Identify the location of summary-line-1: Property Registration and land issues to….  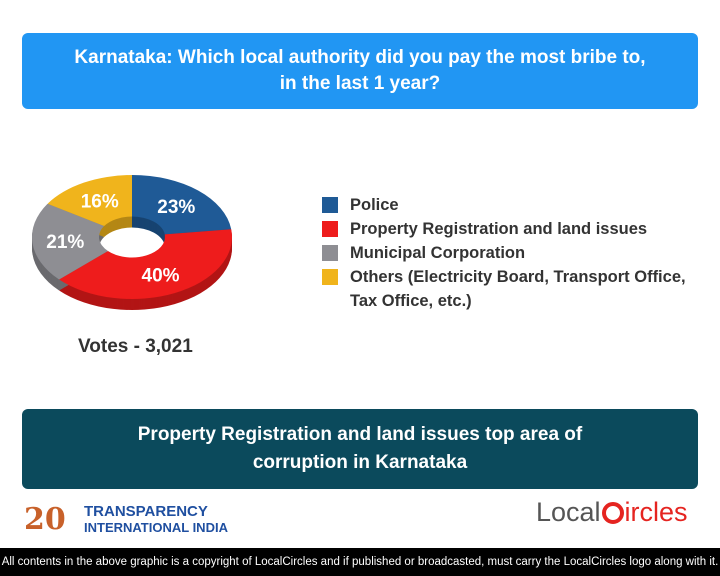
(360, 434).